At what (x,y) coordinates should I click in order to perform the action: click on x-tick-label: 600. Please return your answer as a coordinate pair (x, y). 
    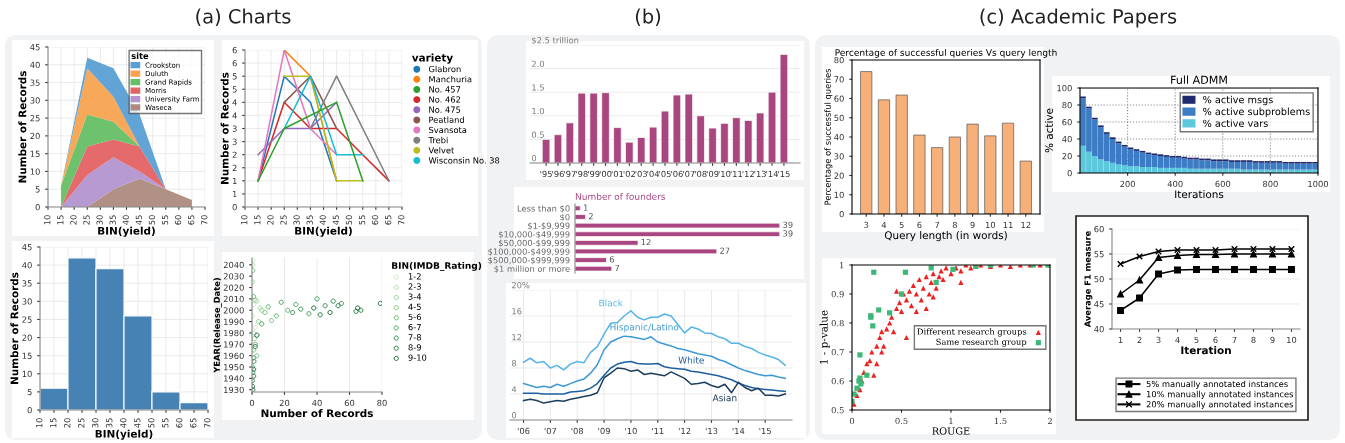
    Looking at the image, I should click on (1223, 184).